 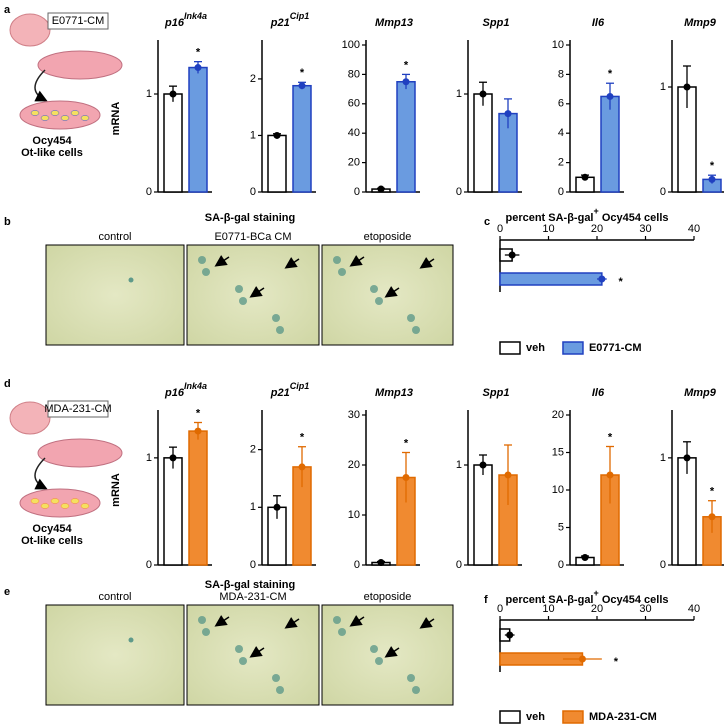 I want to click on label-box, so click(x=78, y=409).